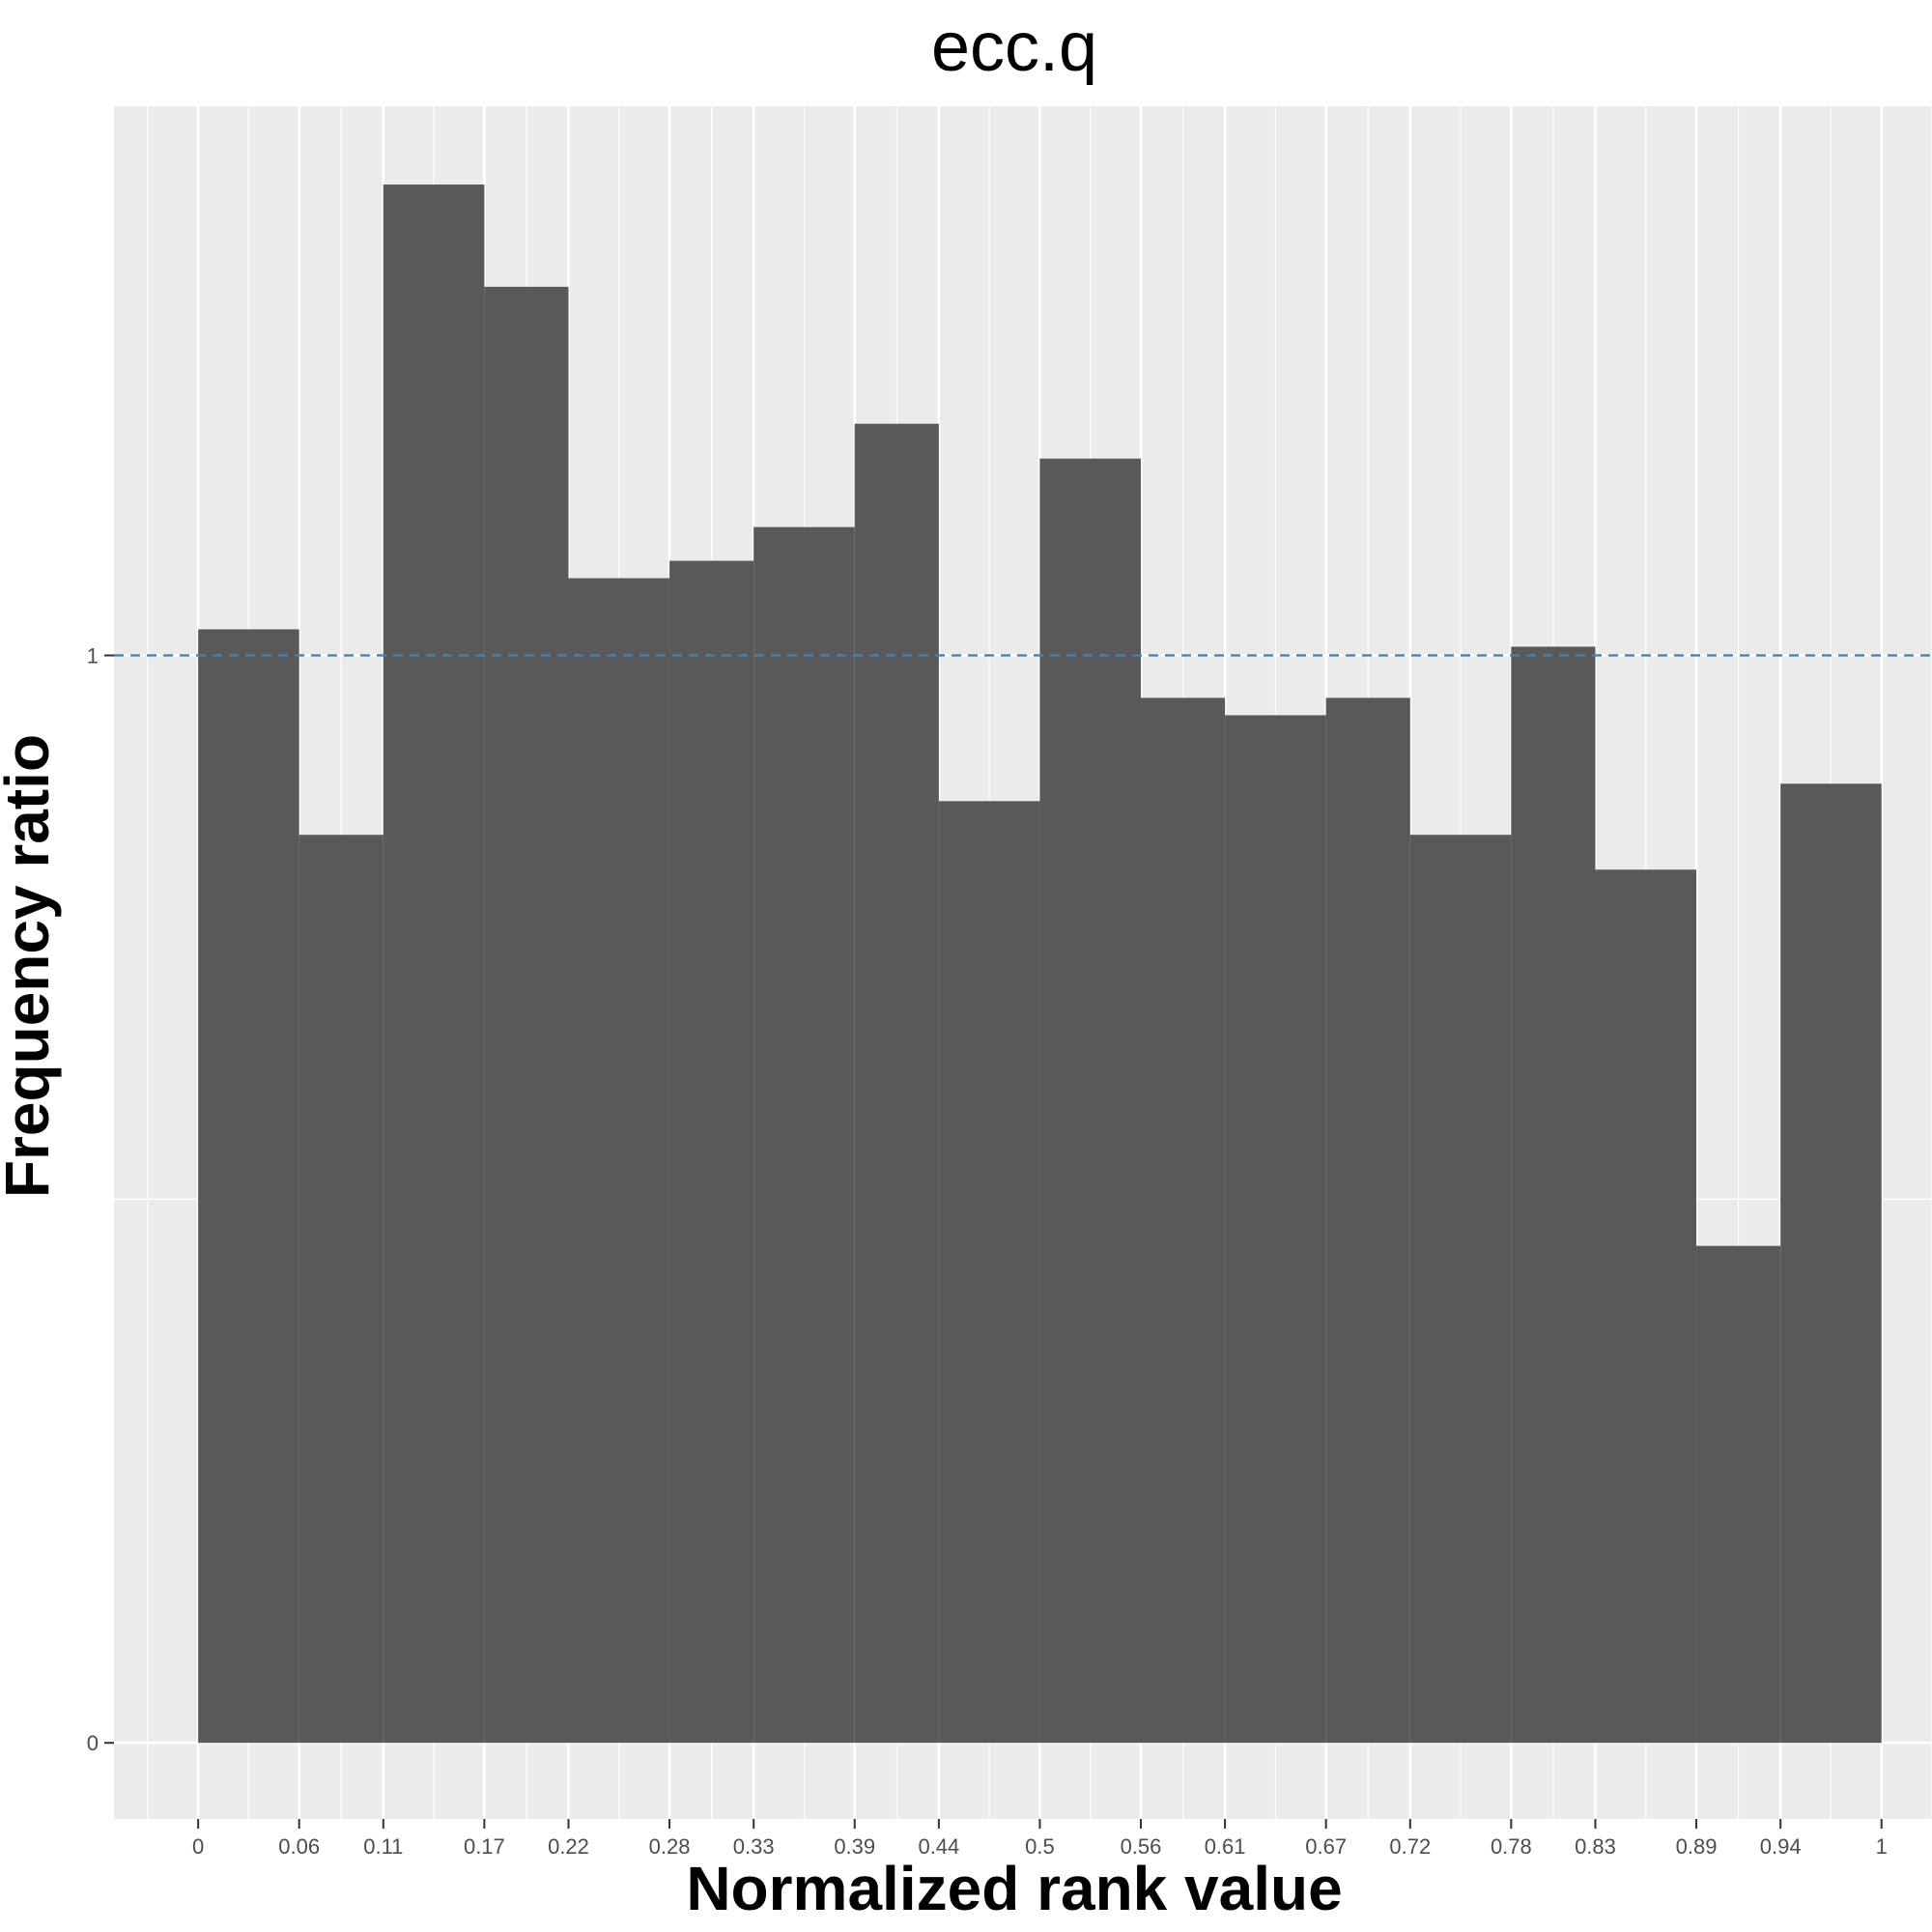 The width and height of the screenshot is (1932, 1932). Describe the element at coordinates (1410, 1846) in the screenshot. I see `x-tick-label: 0.72` at that location.